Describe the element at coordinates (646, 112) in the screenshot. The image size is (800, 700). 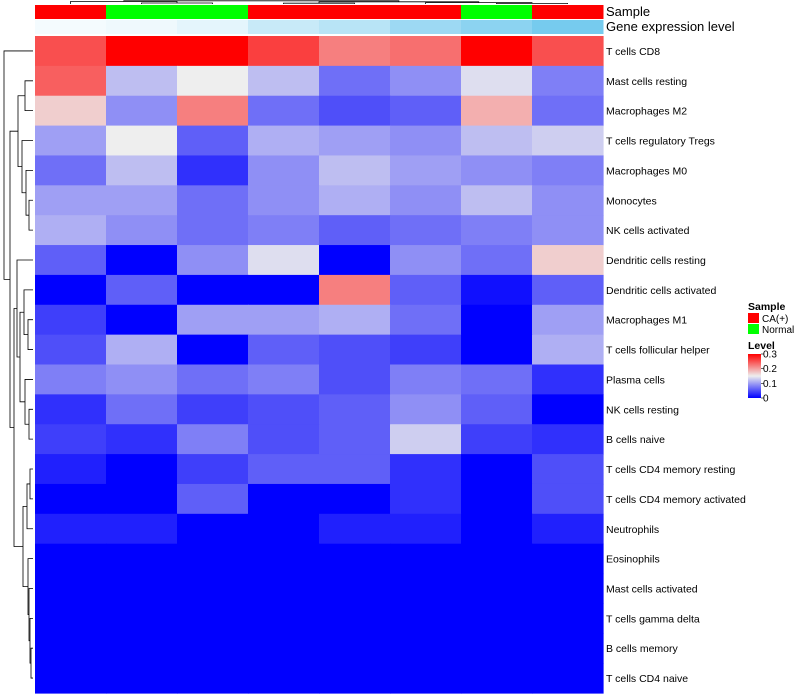
I see `row-label: Macrophages M2` at that location.